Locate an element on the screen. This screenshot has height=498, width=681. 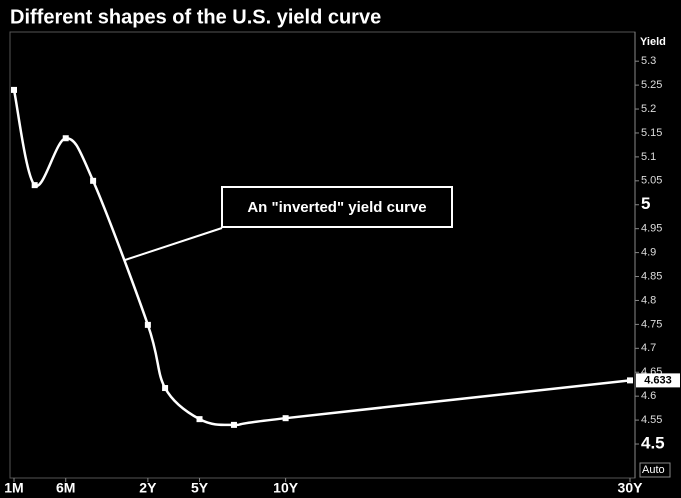
annotation-box is located at coordinates (337, 207).